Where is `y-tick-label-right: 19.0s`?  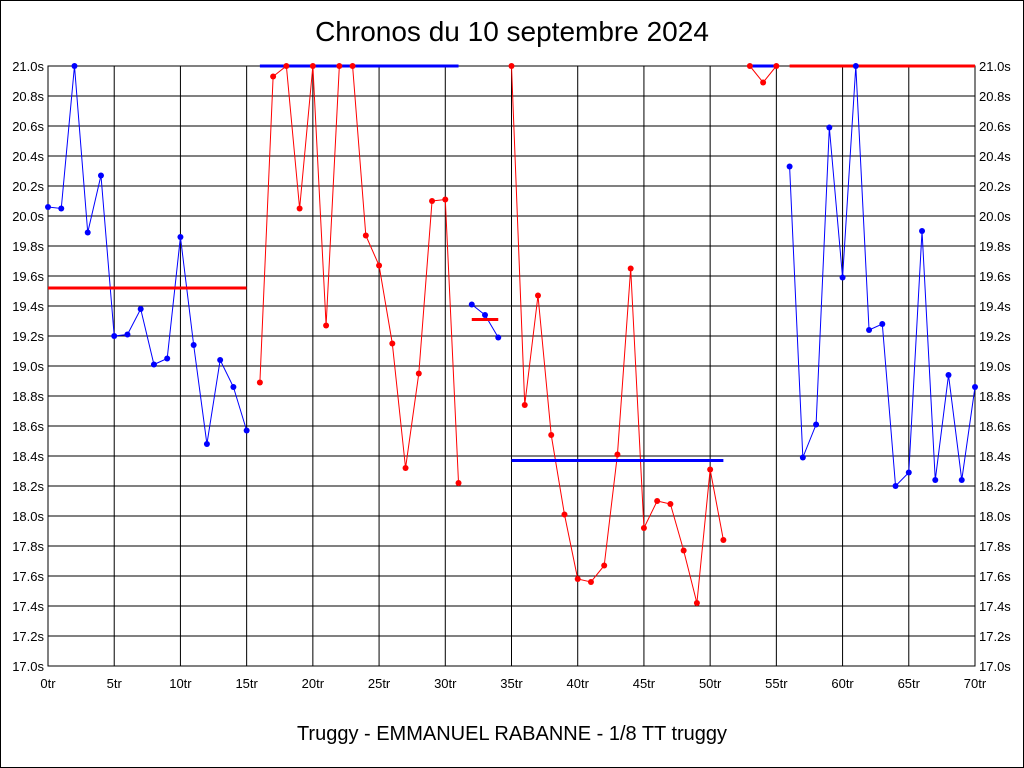
y-tick-label-right: 19.0s is located at coordinates (995, 366).